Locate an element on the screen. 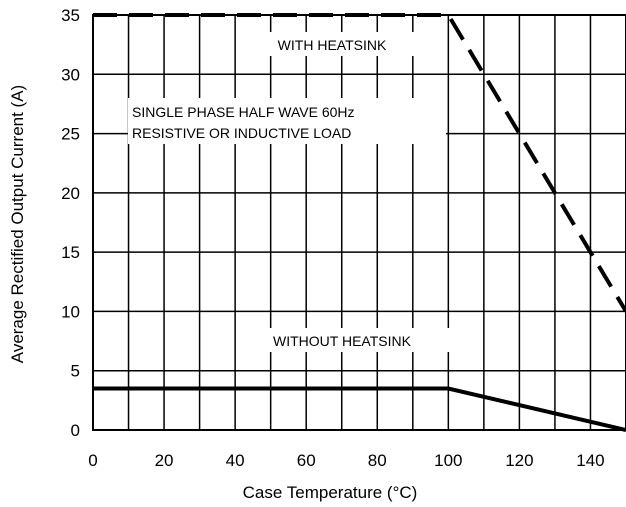 This screenshot has width=626, height=507. x-tick-label: 100 is located at coordinates (448, 460).